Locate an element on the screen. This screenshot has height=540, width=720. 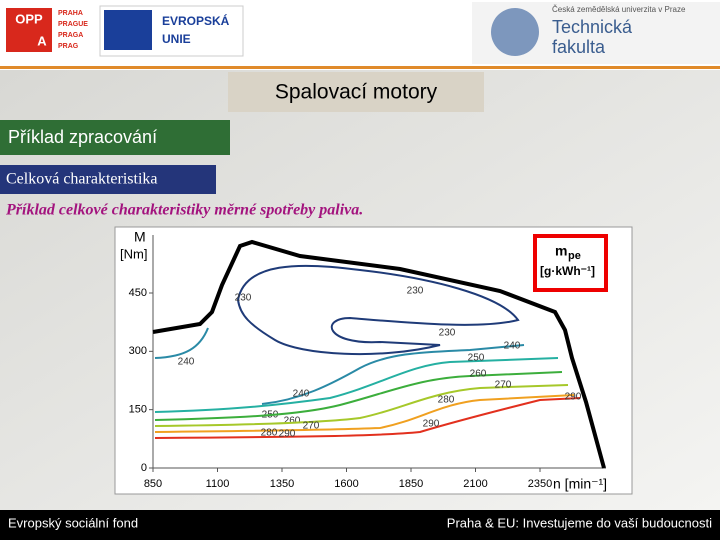
y-tick-label: 0 is located at coordinates (144, 468).